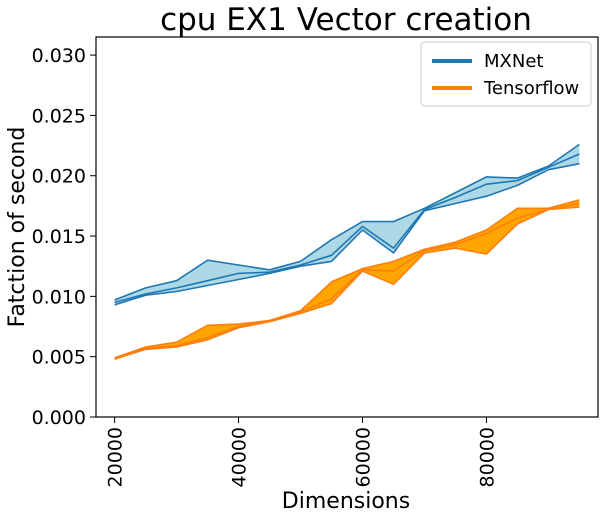  Describe the element at coordinates (487, 457) in the screenshot. I see `x-tick-label: 80000` at that location.